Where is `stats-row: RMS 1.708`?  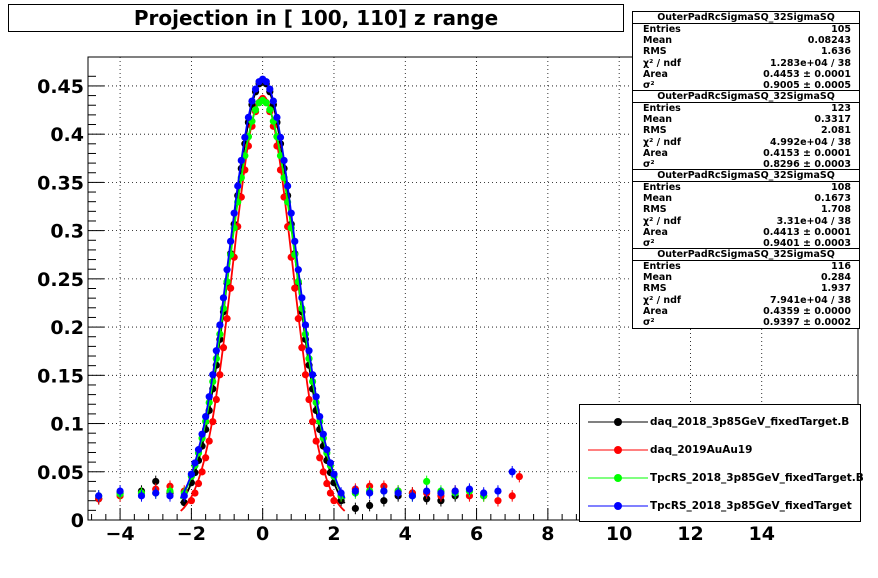 stats-row: RMS 1.708 is located at coordinates (746, 209).